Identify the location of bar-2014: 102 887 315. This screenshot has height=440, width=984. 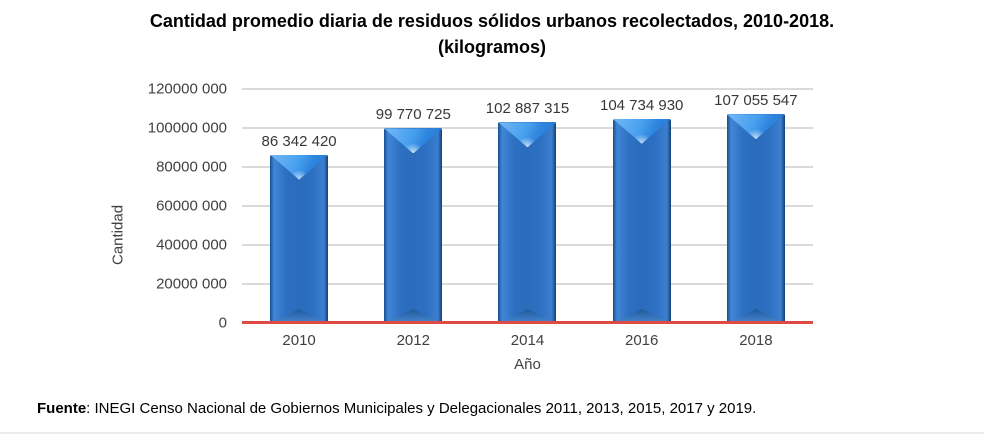
(527, 211).